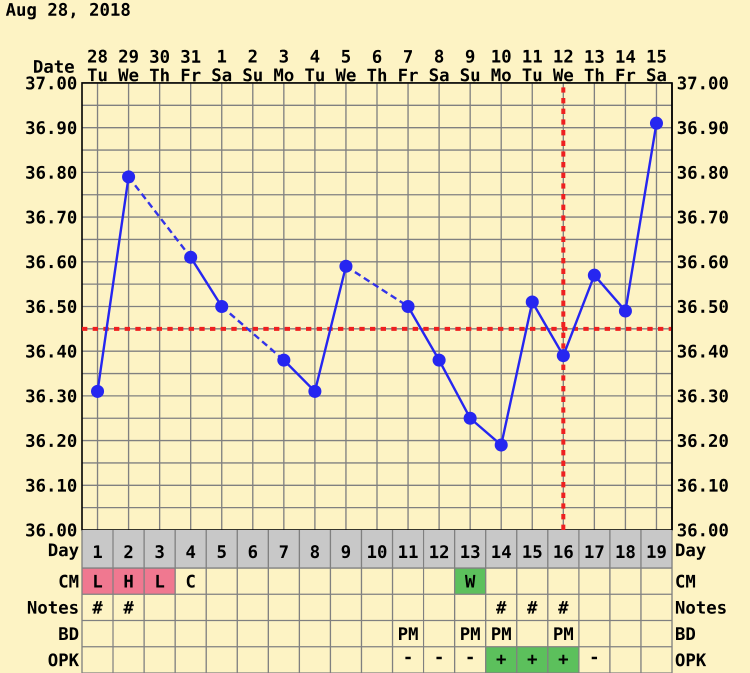 The image size is (750, 673). I want to click on x-tick-label: 10 Mo, so click(501, 66).